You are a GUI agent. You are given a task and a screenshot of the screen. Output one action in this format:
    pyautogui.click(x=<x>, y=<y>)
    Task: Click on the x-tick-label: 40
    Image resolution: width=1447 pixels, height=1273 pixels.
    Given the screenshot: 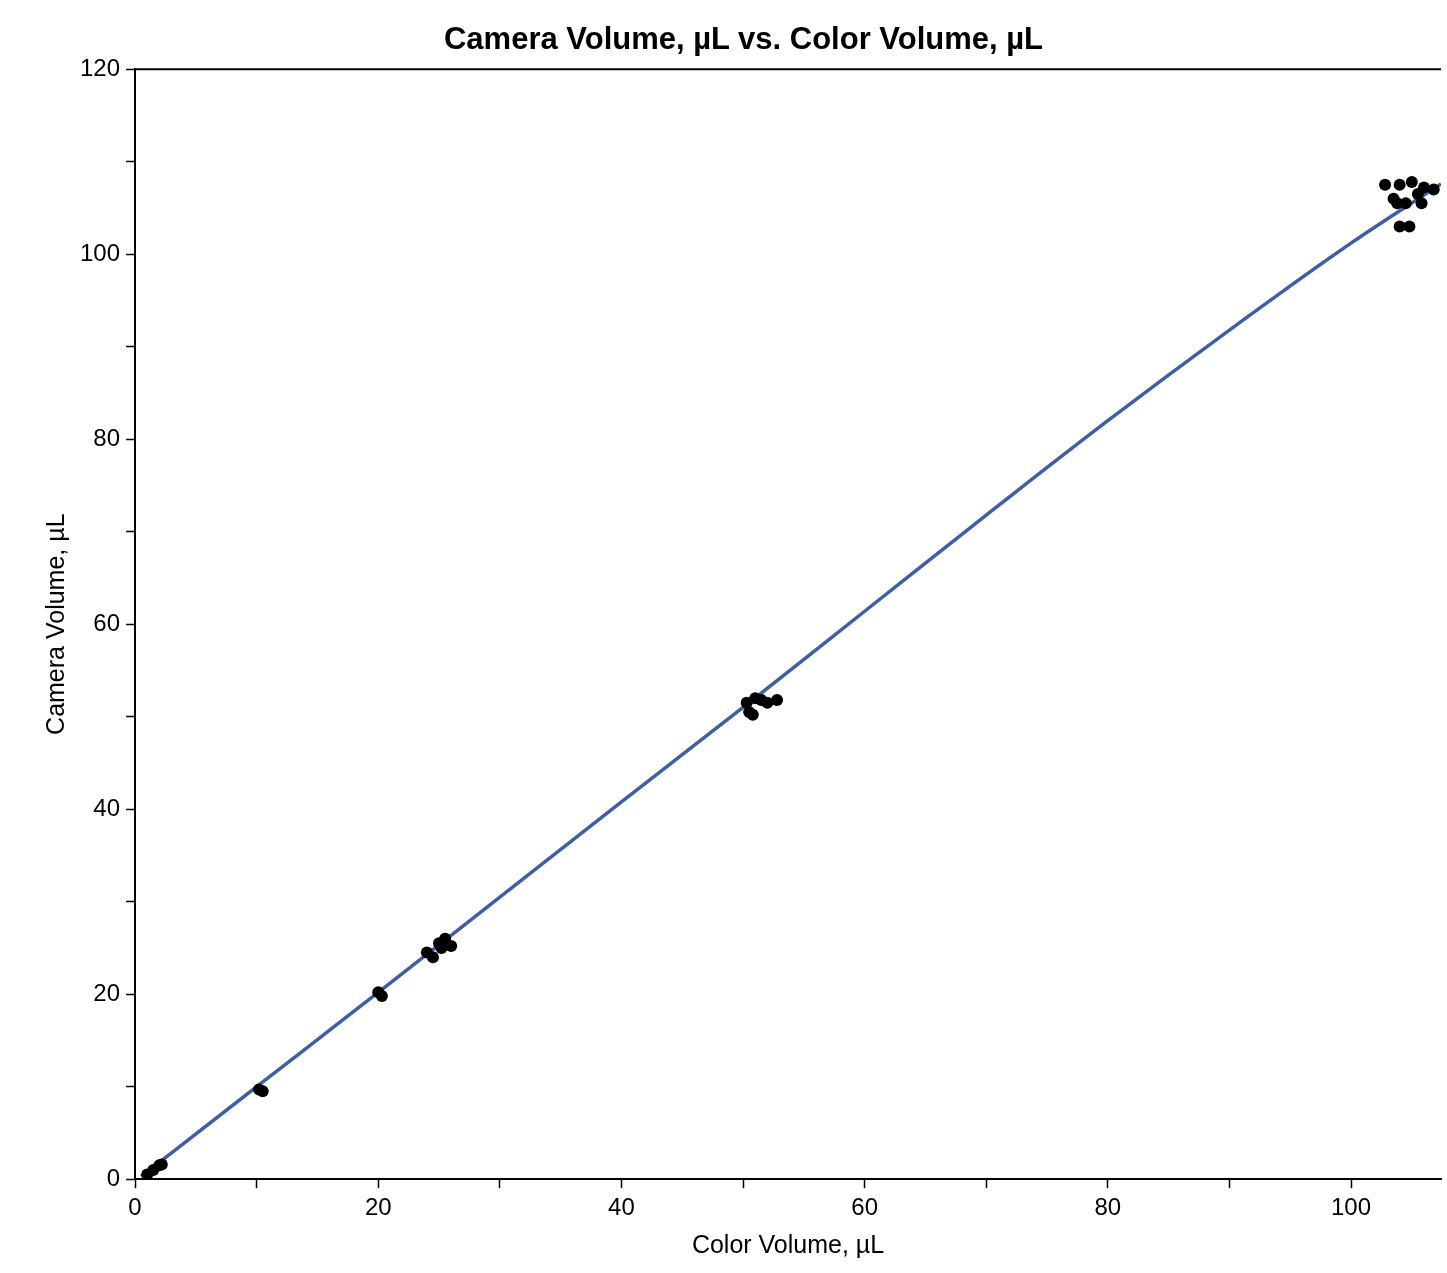 What is the action you would take?
    pyautogui.click(x=621, y=1207)
    